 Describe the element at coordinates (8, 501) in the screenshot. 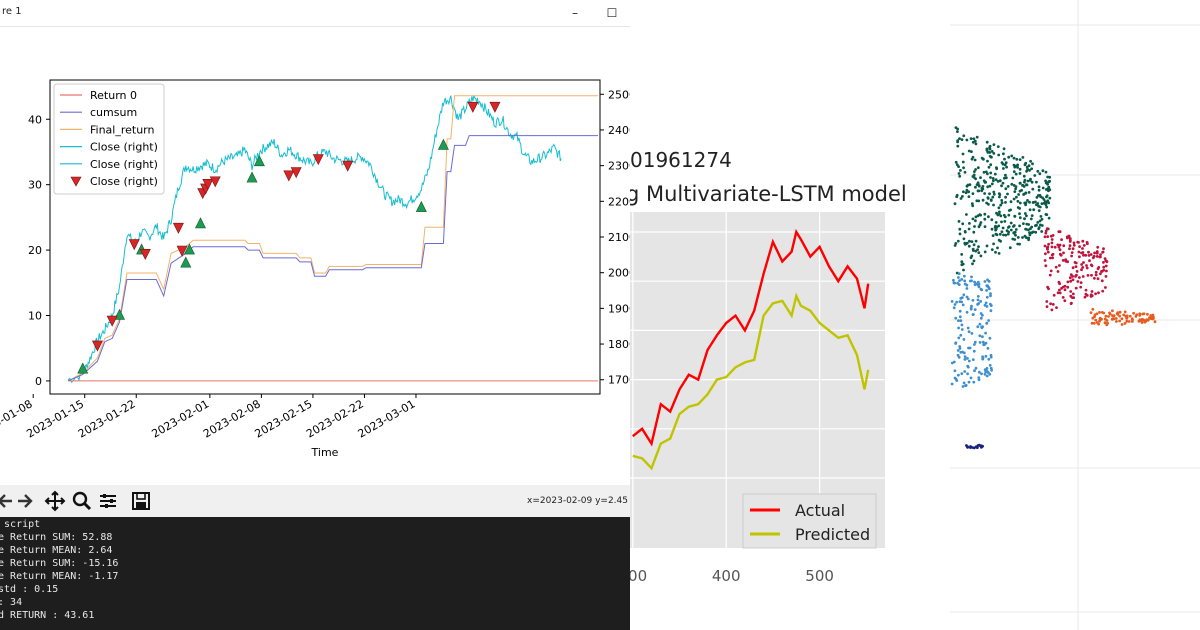

I see `back-icon` at that location.